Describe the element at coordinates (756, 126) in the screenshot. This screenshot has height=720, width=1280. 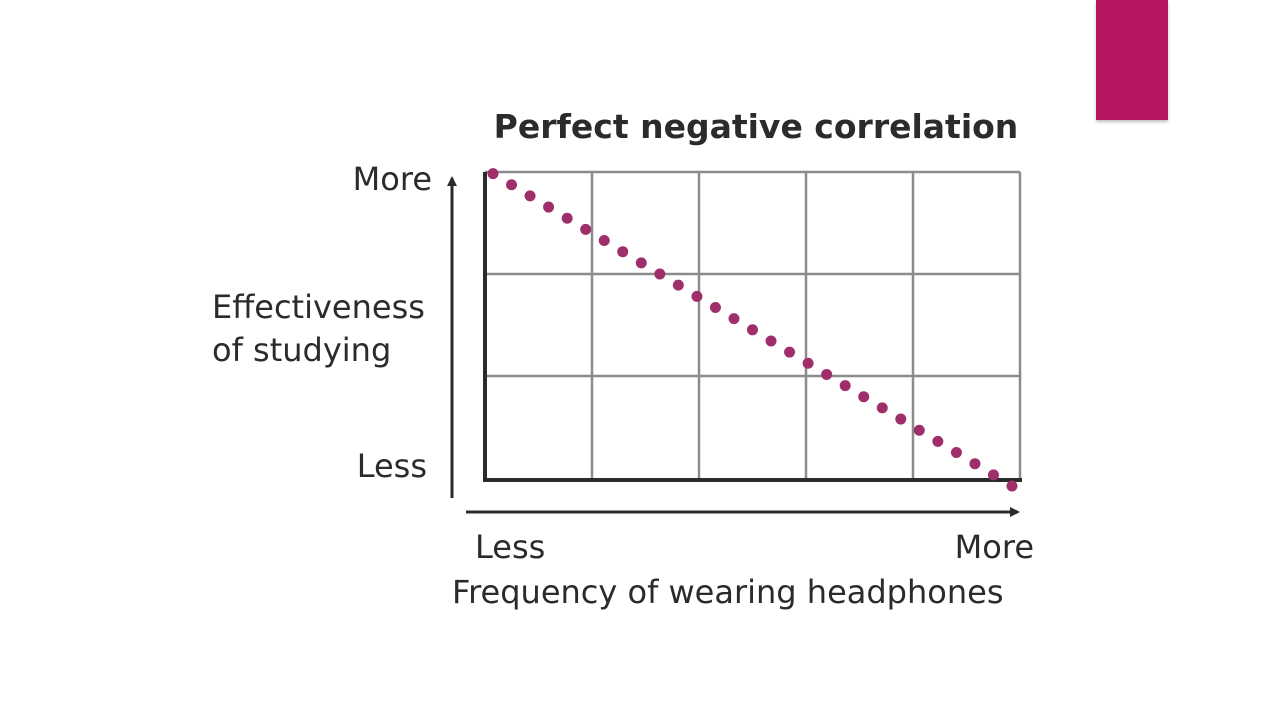
I see `chart-title: Perfect negative correlation` at that location.